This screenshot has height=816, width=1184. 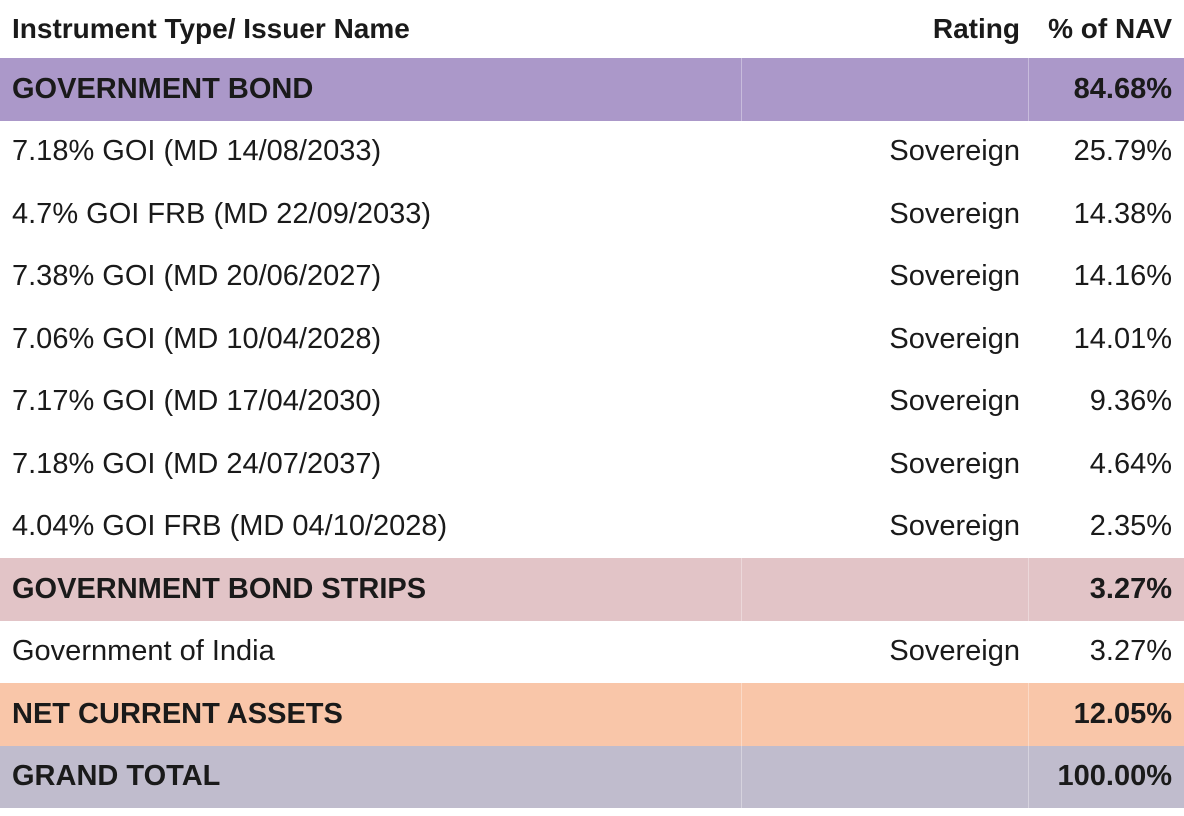 What do you see at coordinates (163, 88) in the screenshot?
I see `category-name: GOVERNMENT BOND` at bounding box center [163, 88].